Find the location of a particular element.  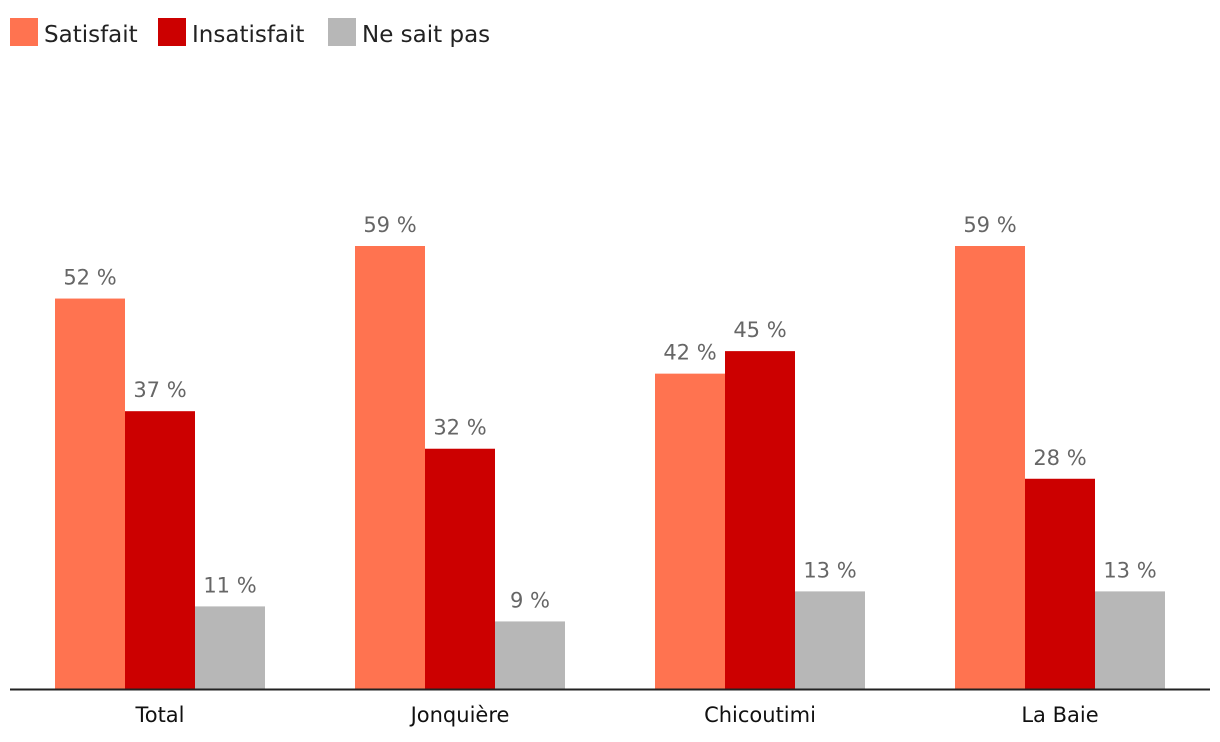

legend-label-insatisfait: Insatisfait is located at coordinates (248, 35).